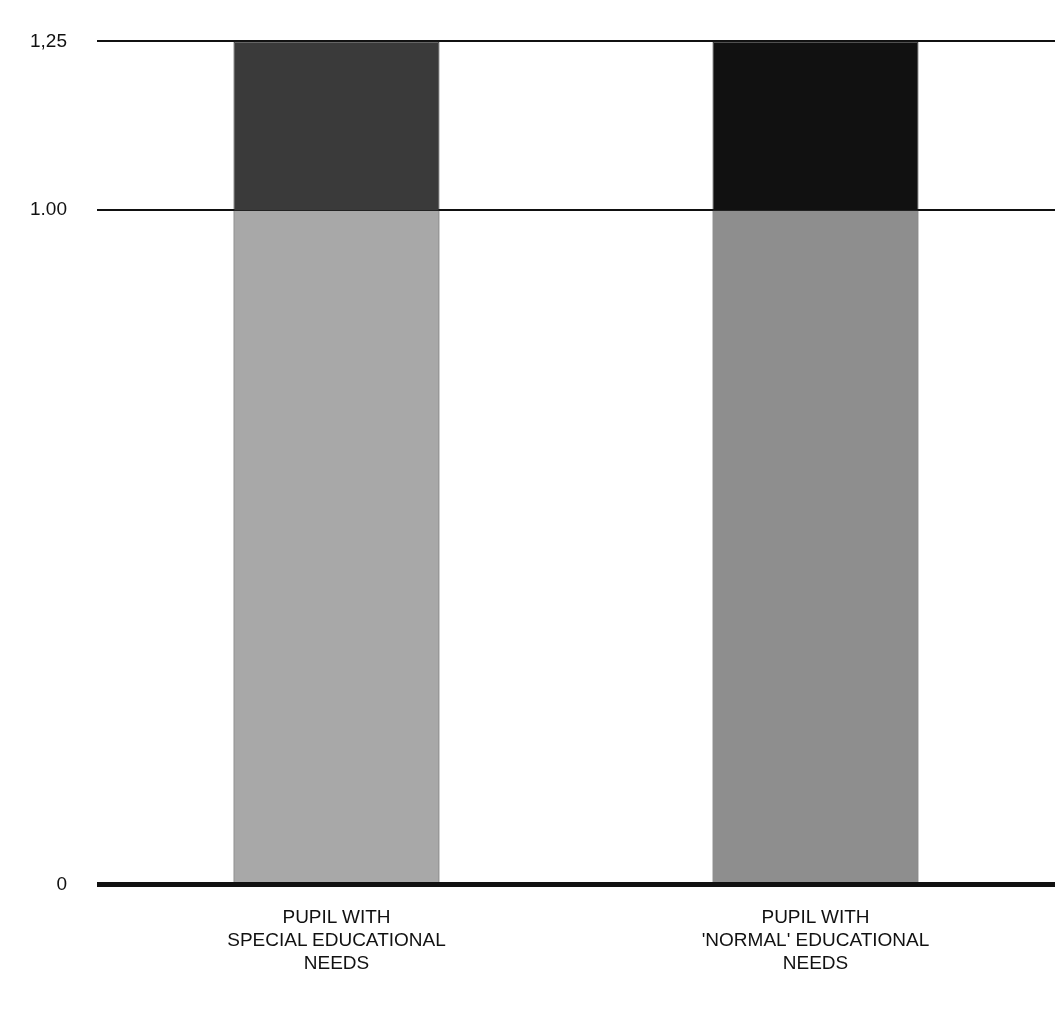  Describe the element at coordinates (61, 883) in the screenshot. I see `y-tick-label: 0` at that location.